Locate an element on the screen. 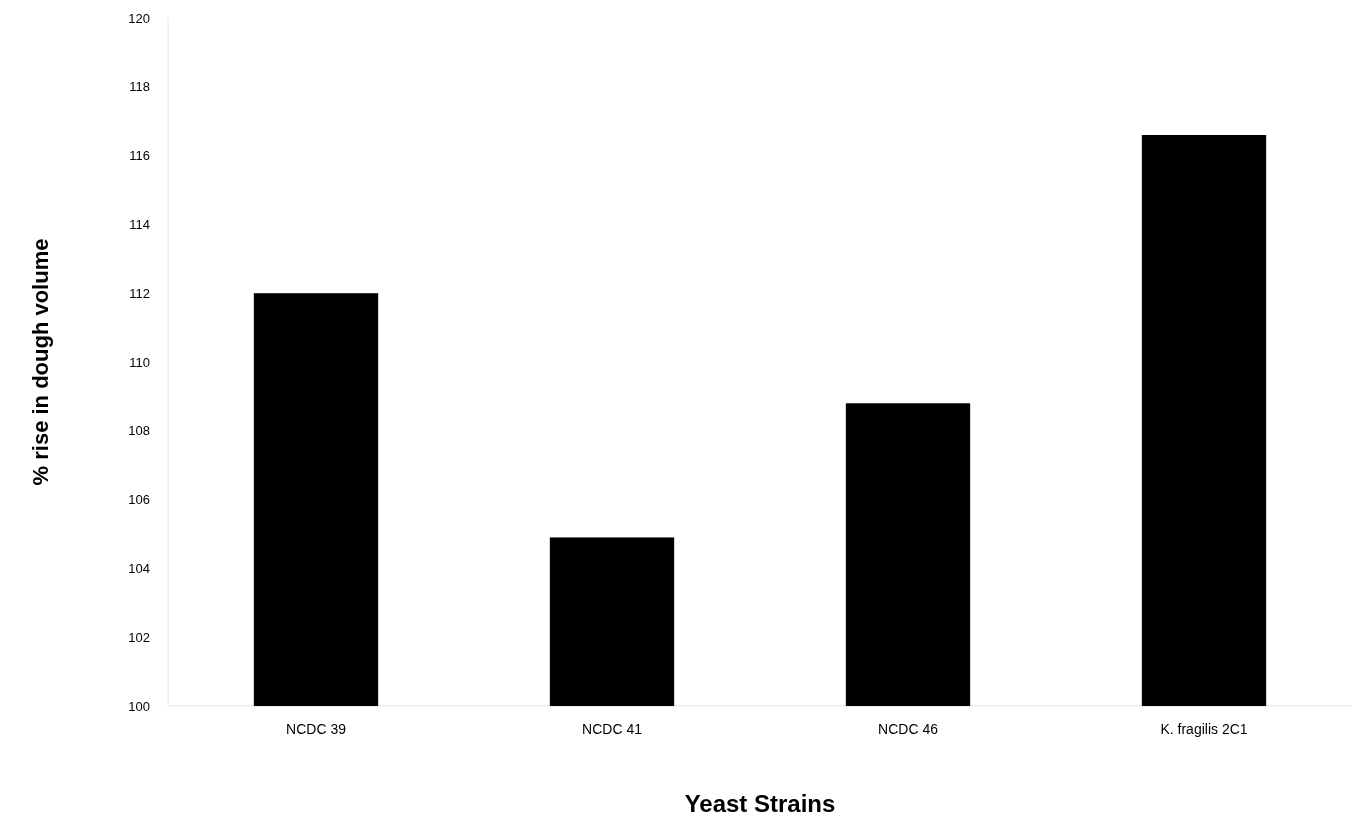  y-tick-label: 116 is located at coordinates (139, 156).